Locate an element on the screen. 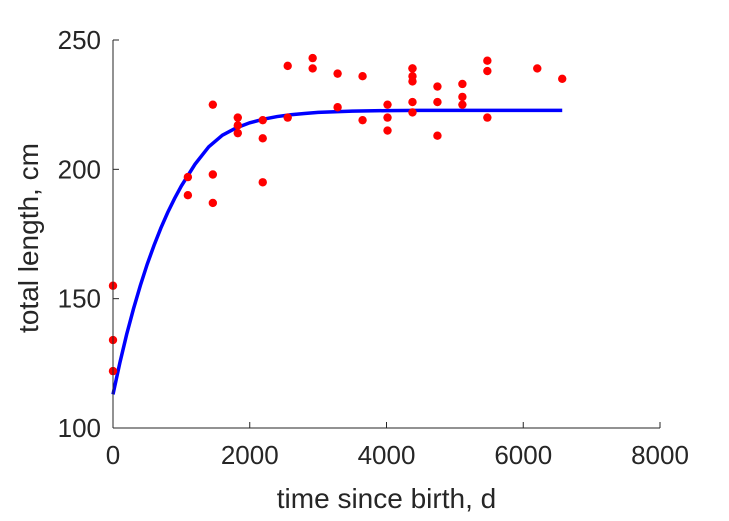 The image size is (729, 521). x-tick-label: 6000 is located at coordinates (523, 455).